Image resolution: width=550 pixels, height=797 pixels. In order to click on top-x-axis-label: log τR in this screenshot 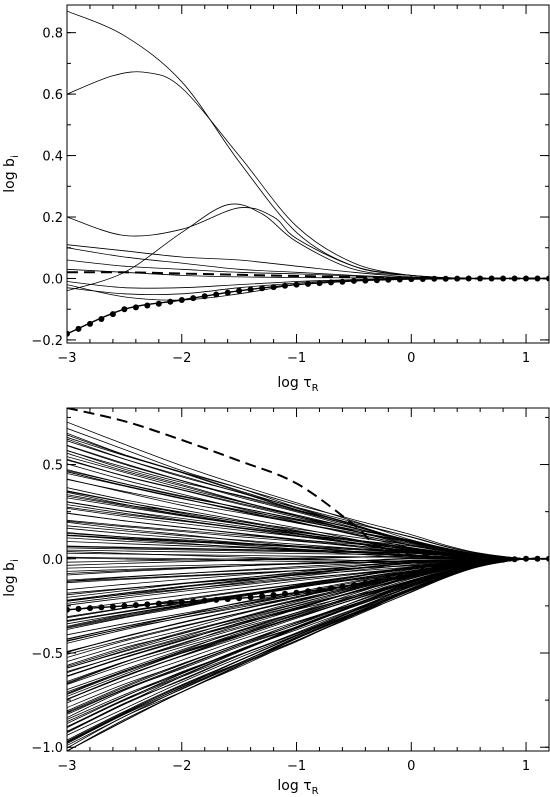, I will do `click(297, 384)`.